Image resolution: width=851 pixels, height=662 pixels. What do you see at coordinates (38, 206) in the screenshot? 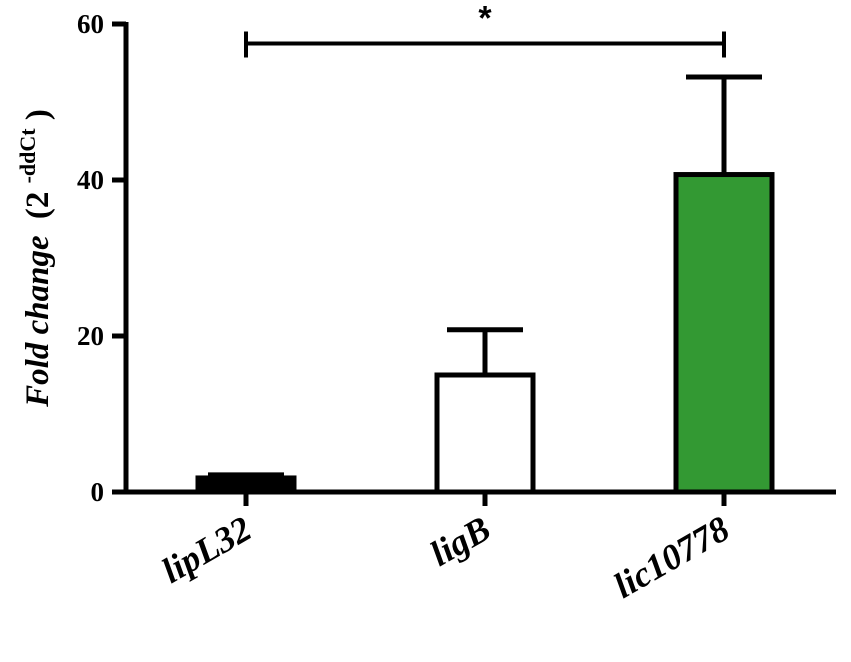
I see `y-axis-title-base: (2` at bounding box center [38, 206].